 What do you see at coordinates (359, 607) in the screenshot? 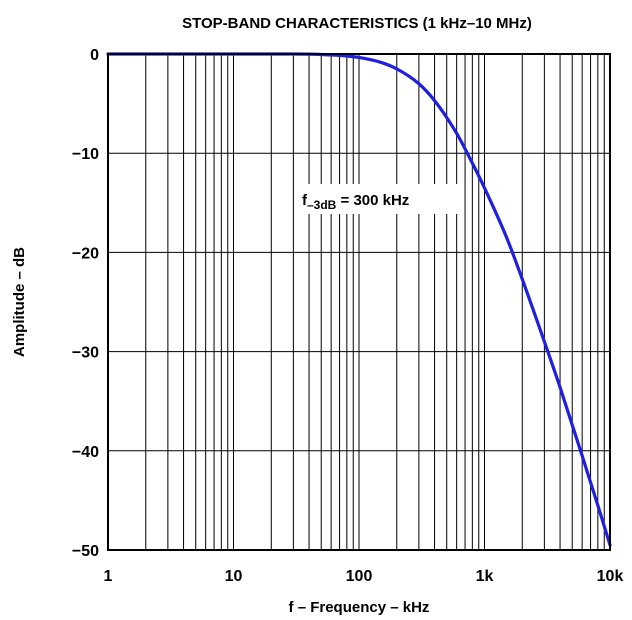
I see `x-axis-label: f – Frequency – kHz` at bounding box center [359, 607].